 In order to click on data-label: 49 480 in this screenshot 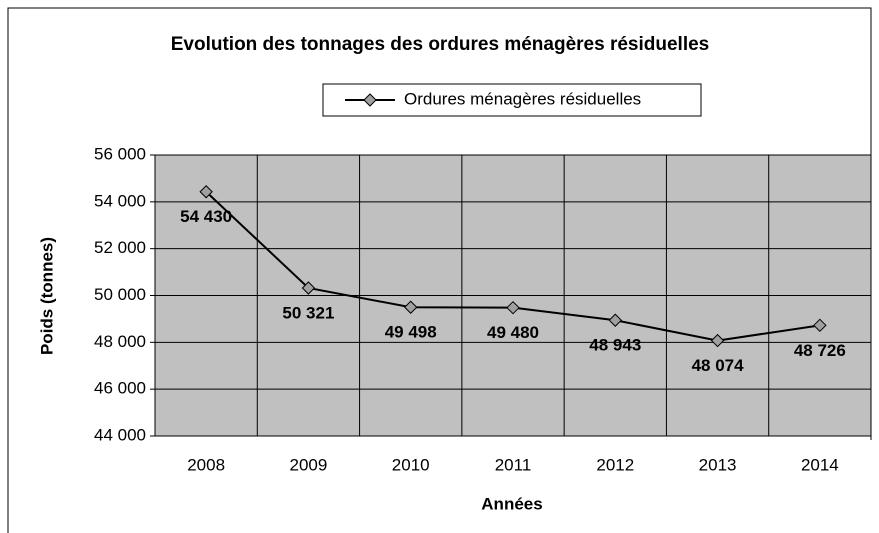, I will do `click(513, 332)`.